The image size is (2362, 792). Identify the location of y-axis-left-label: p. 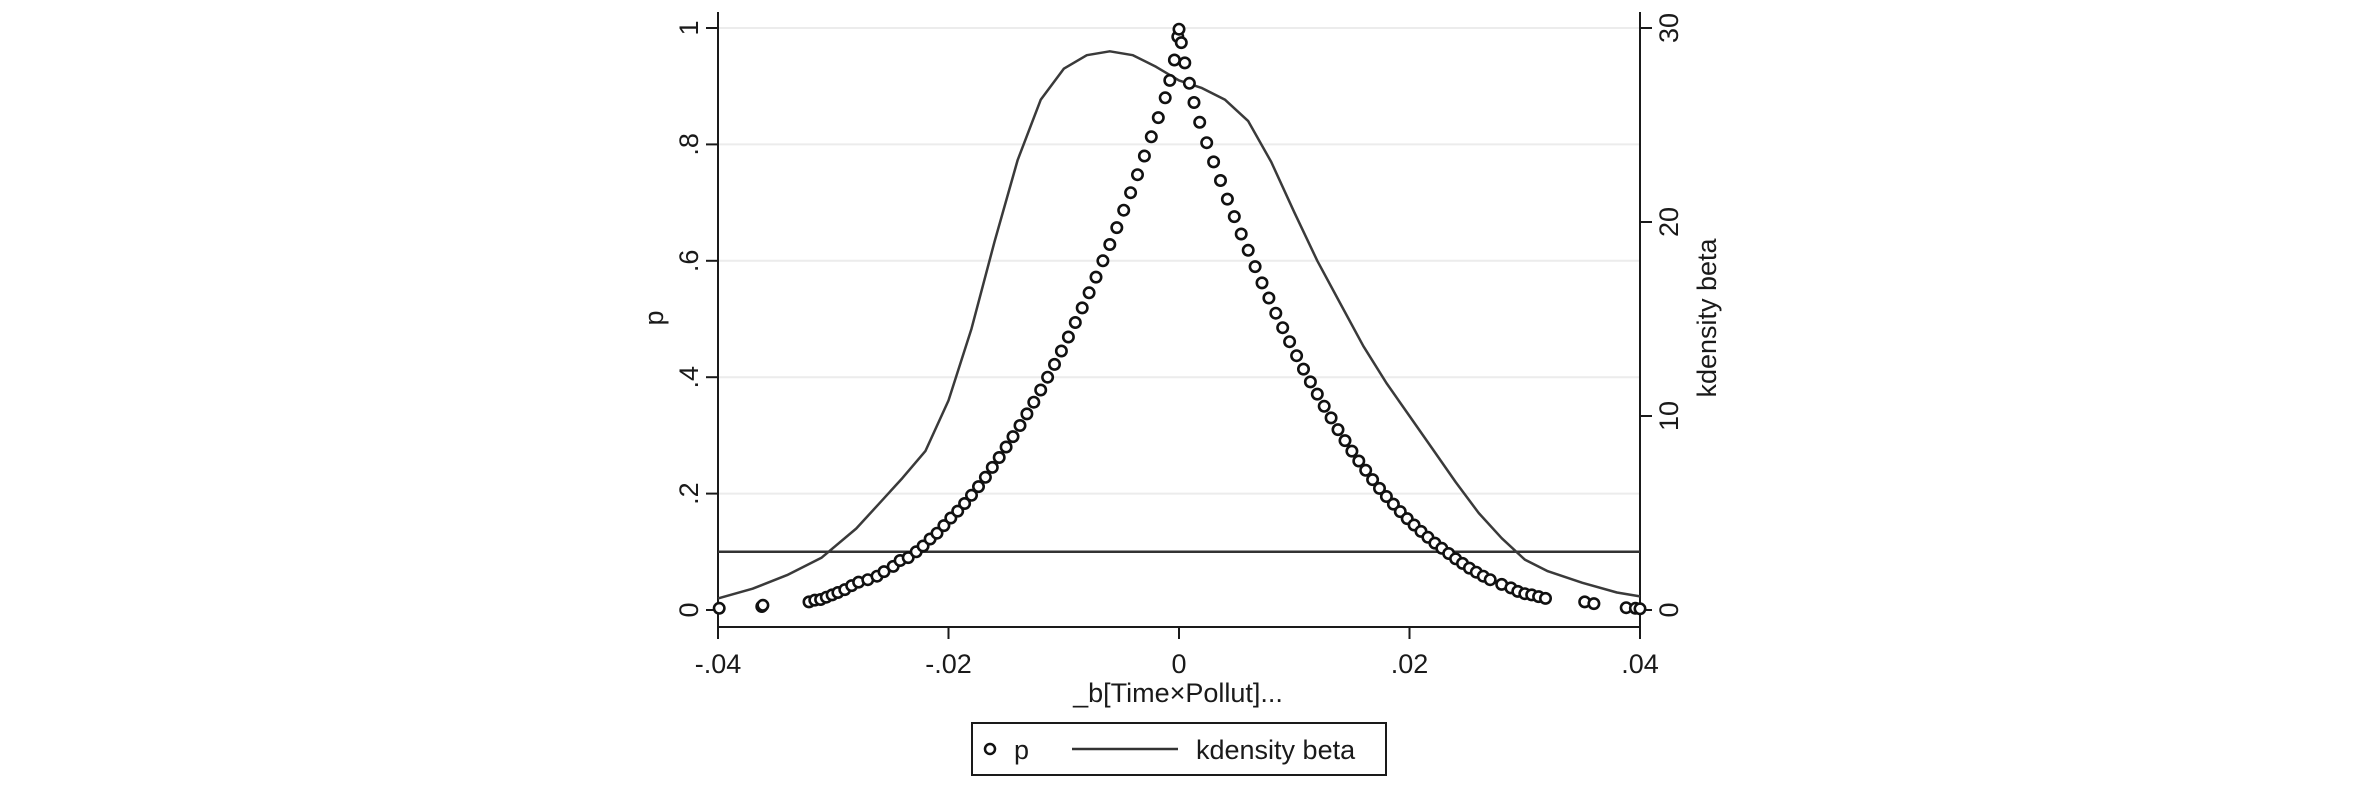
(654, 317).